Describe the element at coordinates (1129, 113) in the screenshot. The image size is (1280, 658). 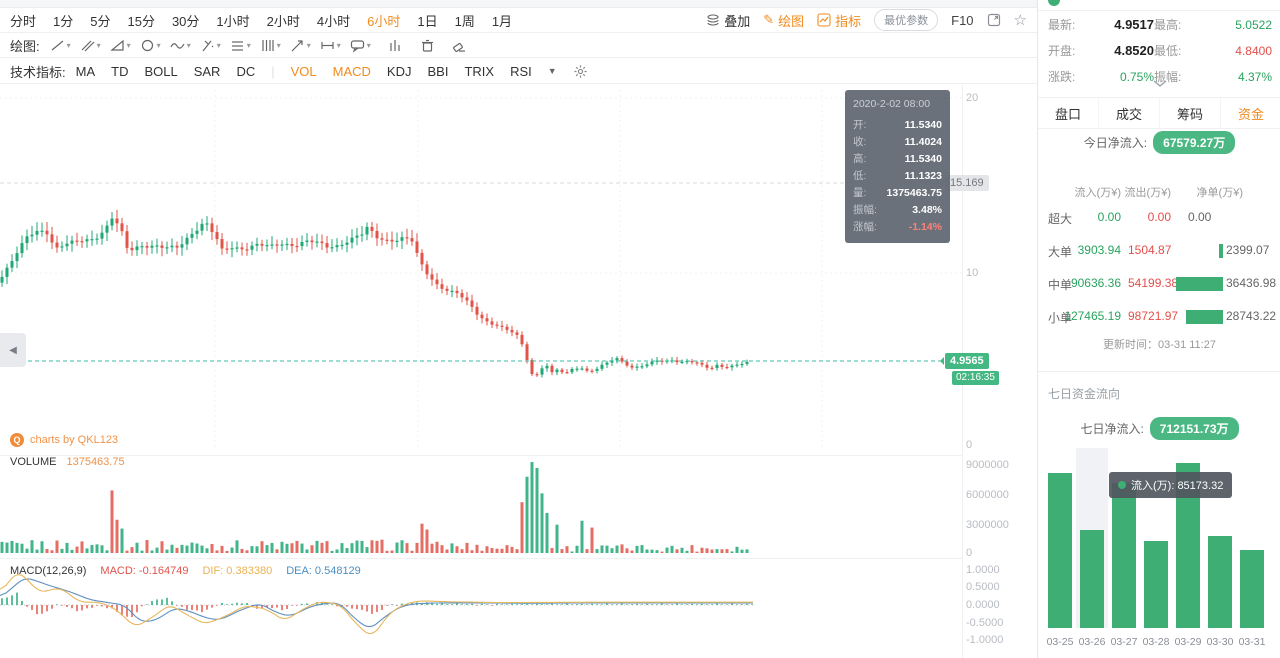
I see `tab-成交: 成交` at that location.